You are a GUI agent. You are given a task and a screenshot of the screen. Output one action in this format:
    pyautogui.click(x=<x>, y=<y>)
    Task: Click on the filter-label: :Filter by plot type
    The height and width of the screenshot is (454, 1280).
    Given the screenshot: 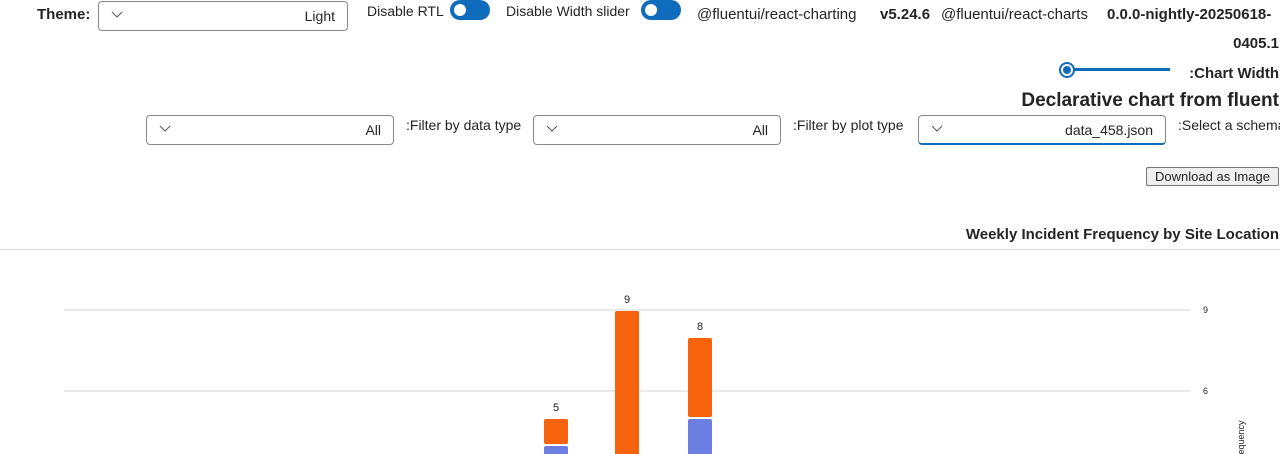 What is the action you would take?
    pyautogui.click(x=848, y=125)
    